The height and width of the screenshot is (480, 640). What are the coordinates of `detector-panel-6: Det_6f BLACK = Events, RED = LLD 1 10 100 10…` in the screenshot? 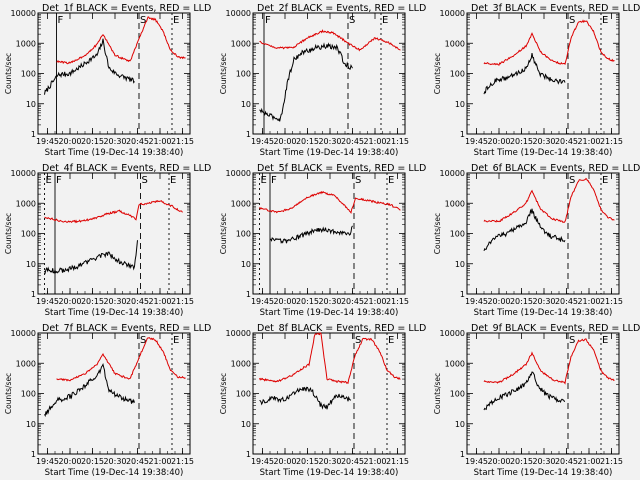 It's located at (536, 240).